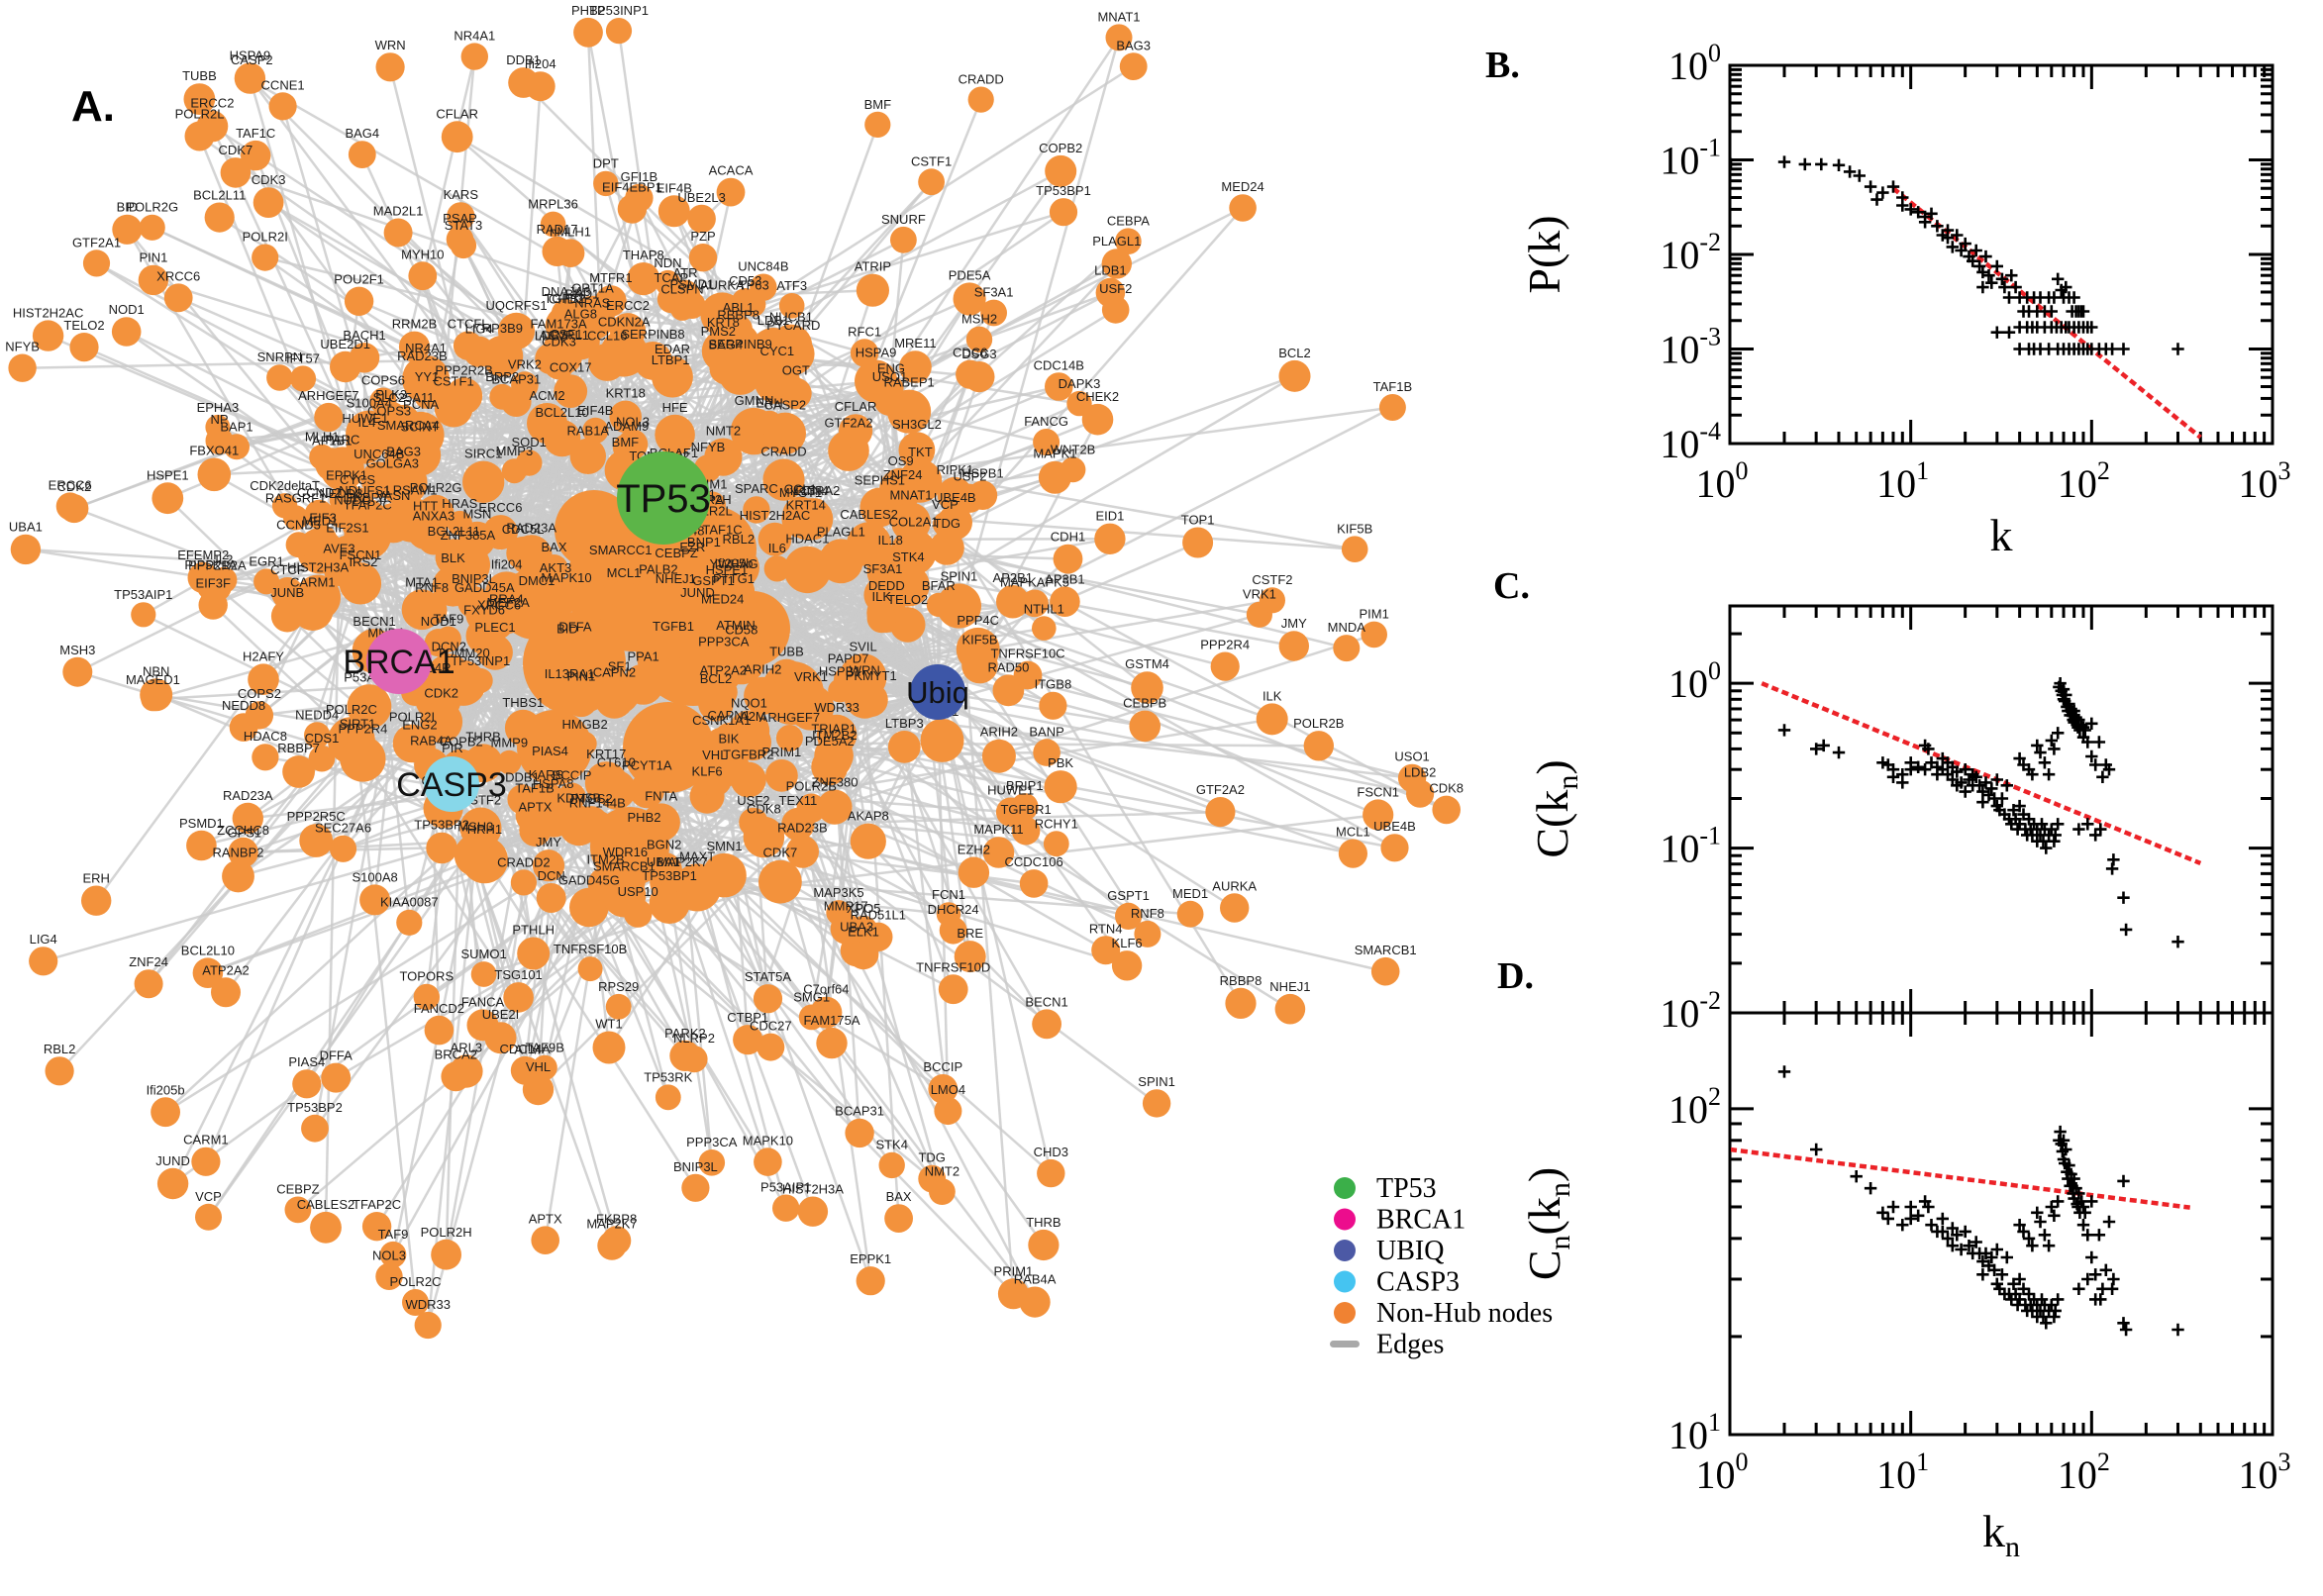 This screenshot has height=1596, width=2323. What do you see at coordinates (1410, 1345) in the screenshot?
I see `legend-label: Edges` at bounding box center [1410, 1345].